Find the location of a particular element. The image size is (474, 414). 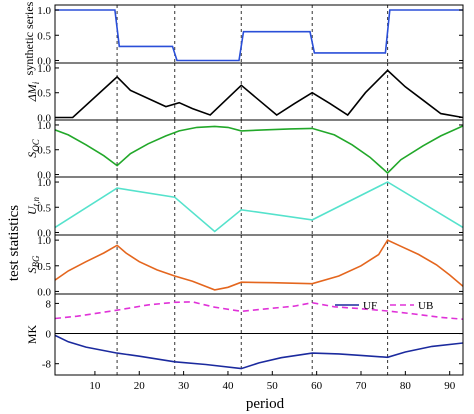

x-tick-label: 20 is located at coordinates (140, 386).